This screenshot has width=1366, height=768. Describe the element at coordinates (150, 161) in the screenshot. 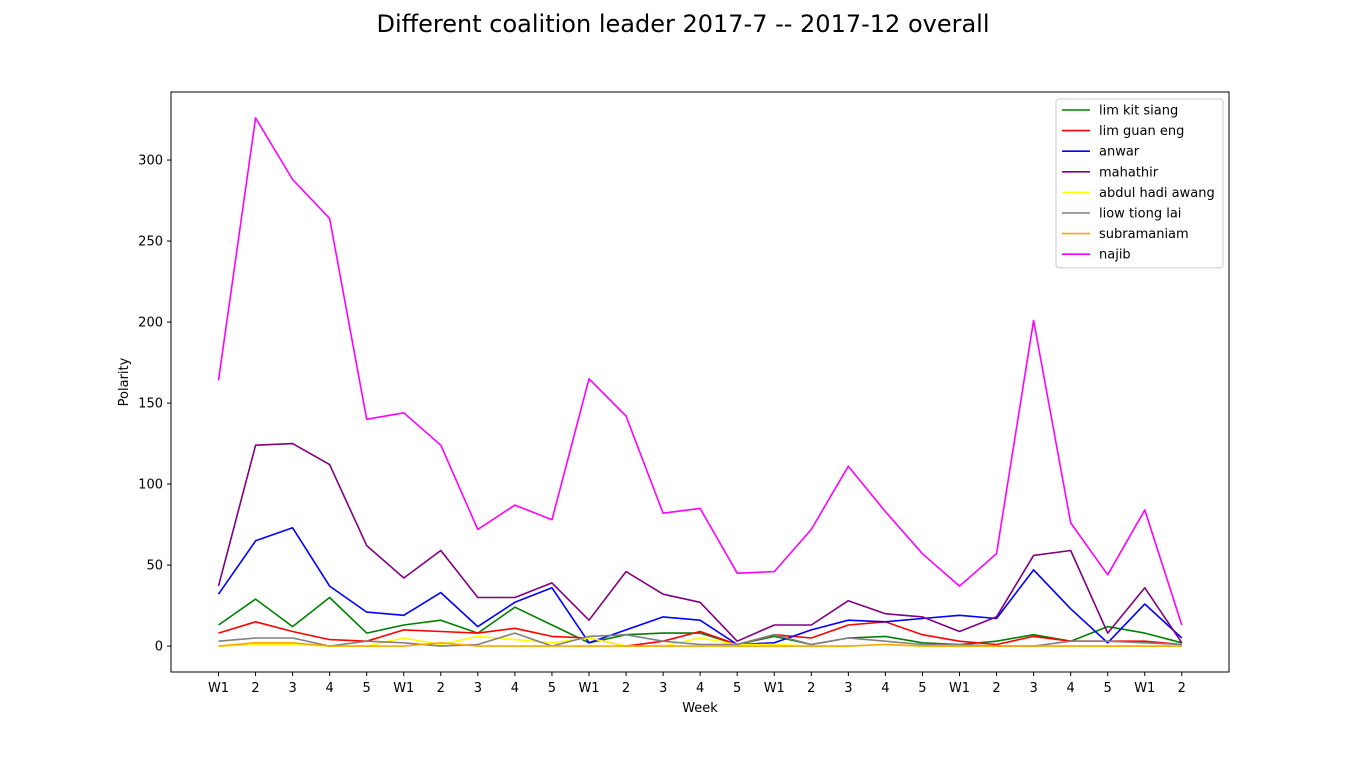

I see `y-tick-label: 300` at that location.